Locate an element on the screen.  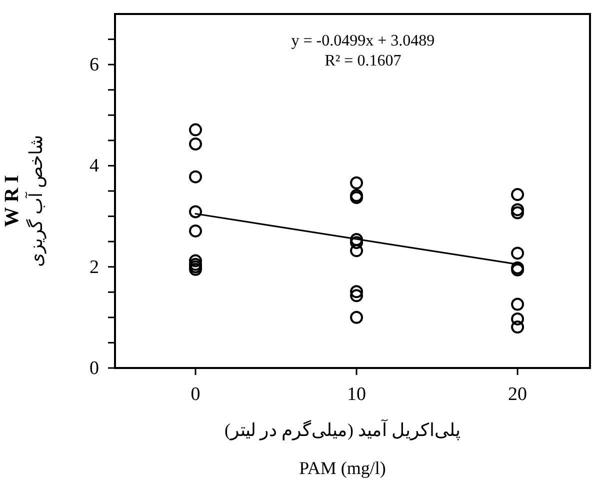
y-tick-label: 0 is located at coordinates (94, 368).